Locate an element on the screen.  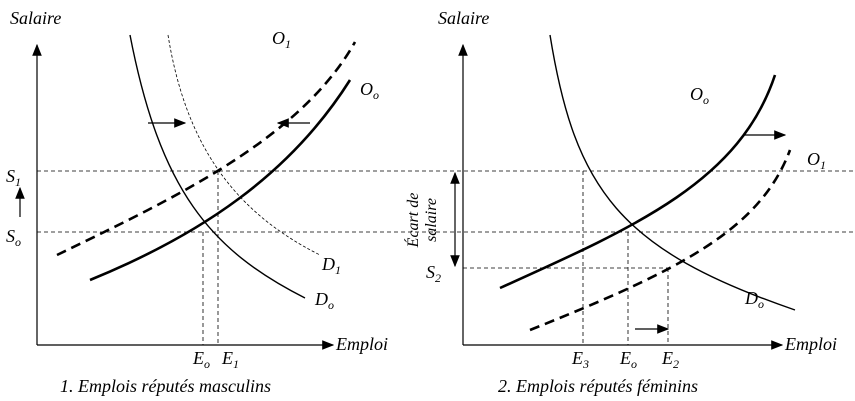
label: E2 is located at coordinates (670, 359).